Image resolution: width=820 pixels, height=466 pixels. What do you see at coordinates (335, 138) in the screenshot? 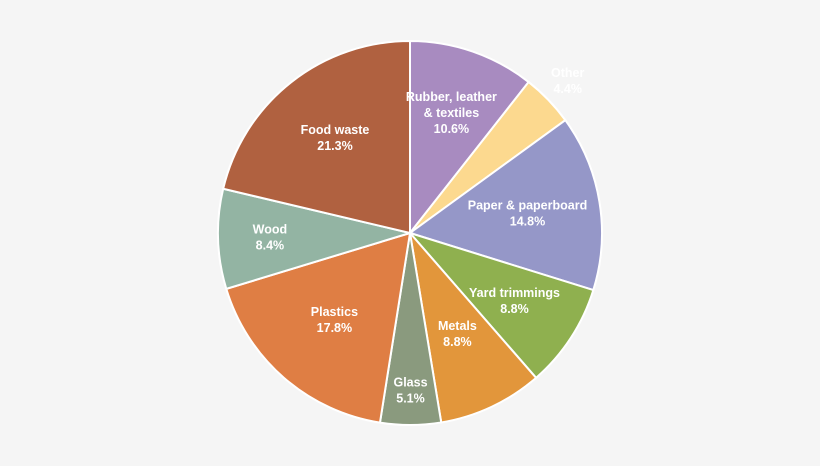
I see `slice-label-food-waste: Food waste 21.3%` at bounding box center [335, 138].